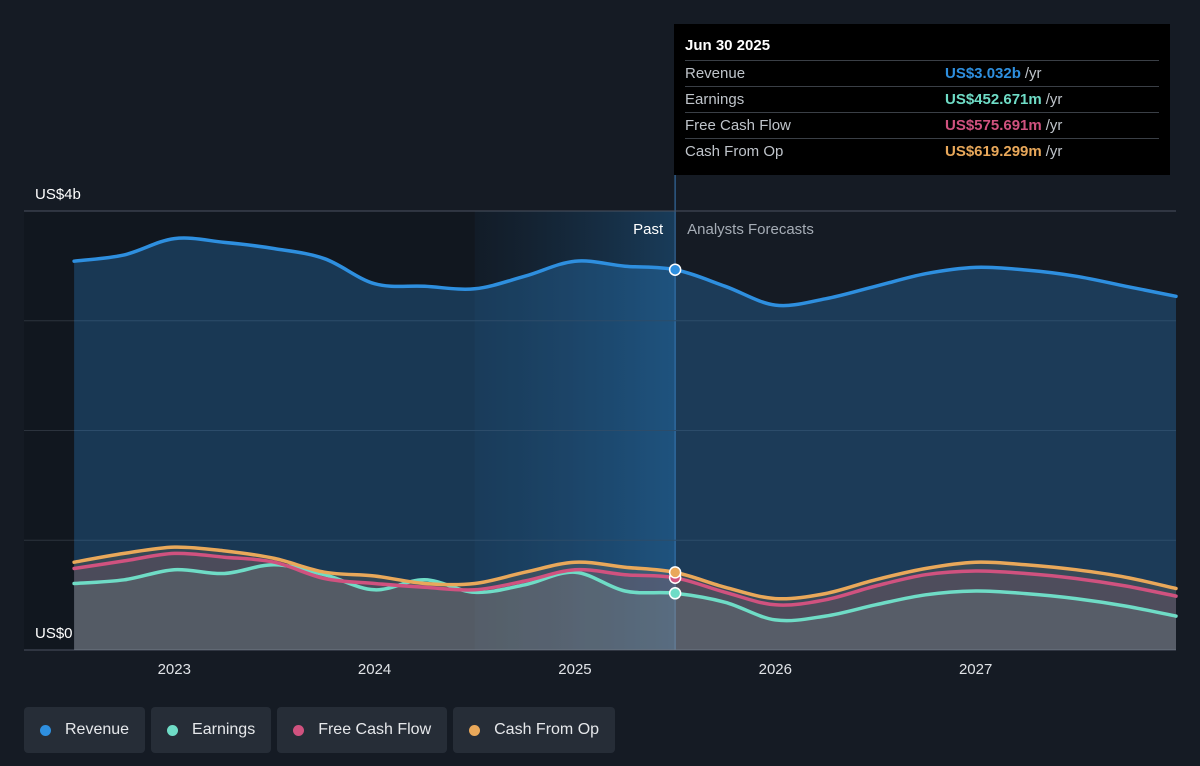  What do you see at coordinates (750, 229) in the screenshot?
I see `forecast-label: Analysts Forecasts` at bounding box center [750, 229].